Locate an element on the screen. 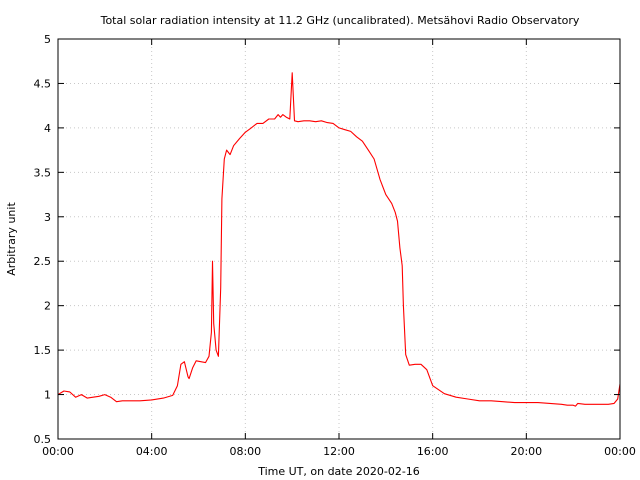  y-tick-label: 3 is located at coordinates (47, 217).